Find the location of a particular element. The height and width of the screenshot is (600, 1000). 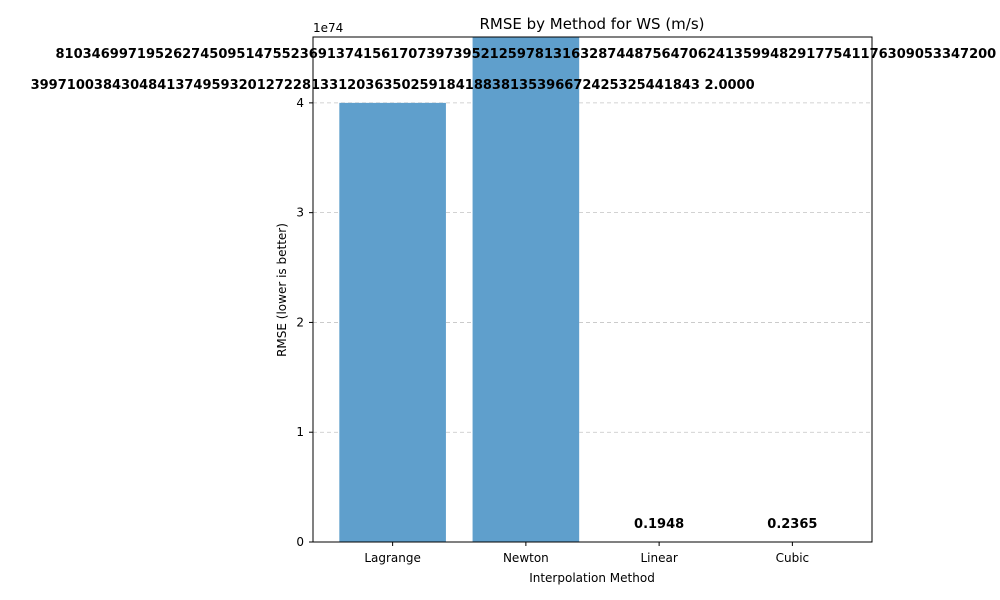

value-label-cubic: 0.2365 is located at coordinates (792, 524).